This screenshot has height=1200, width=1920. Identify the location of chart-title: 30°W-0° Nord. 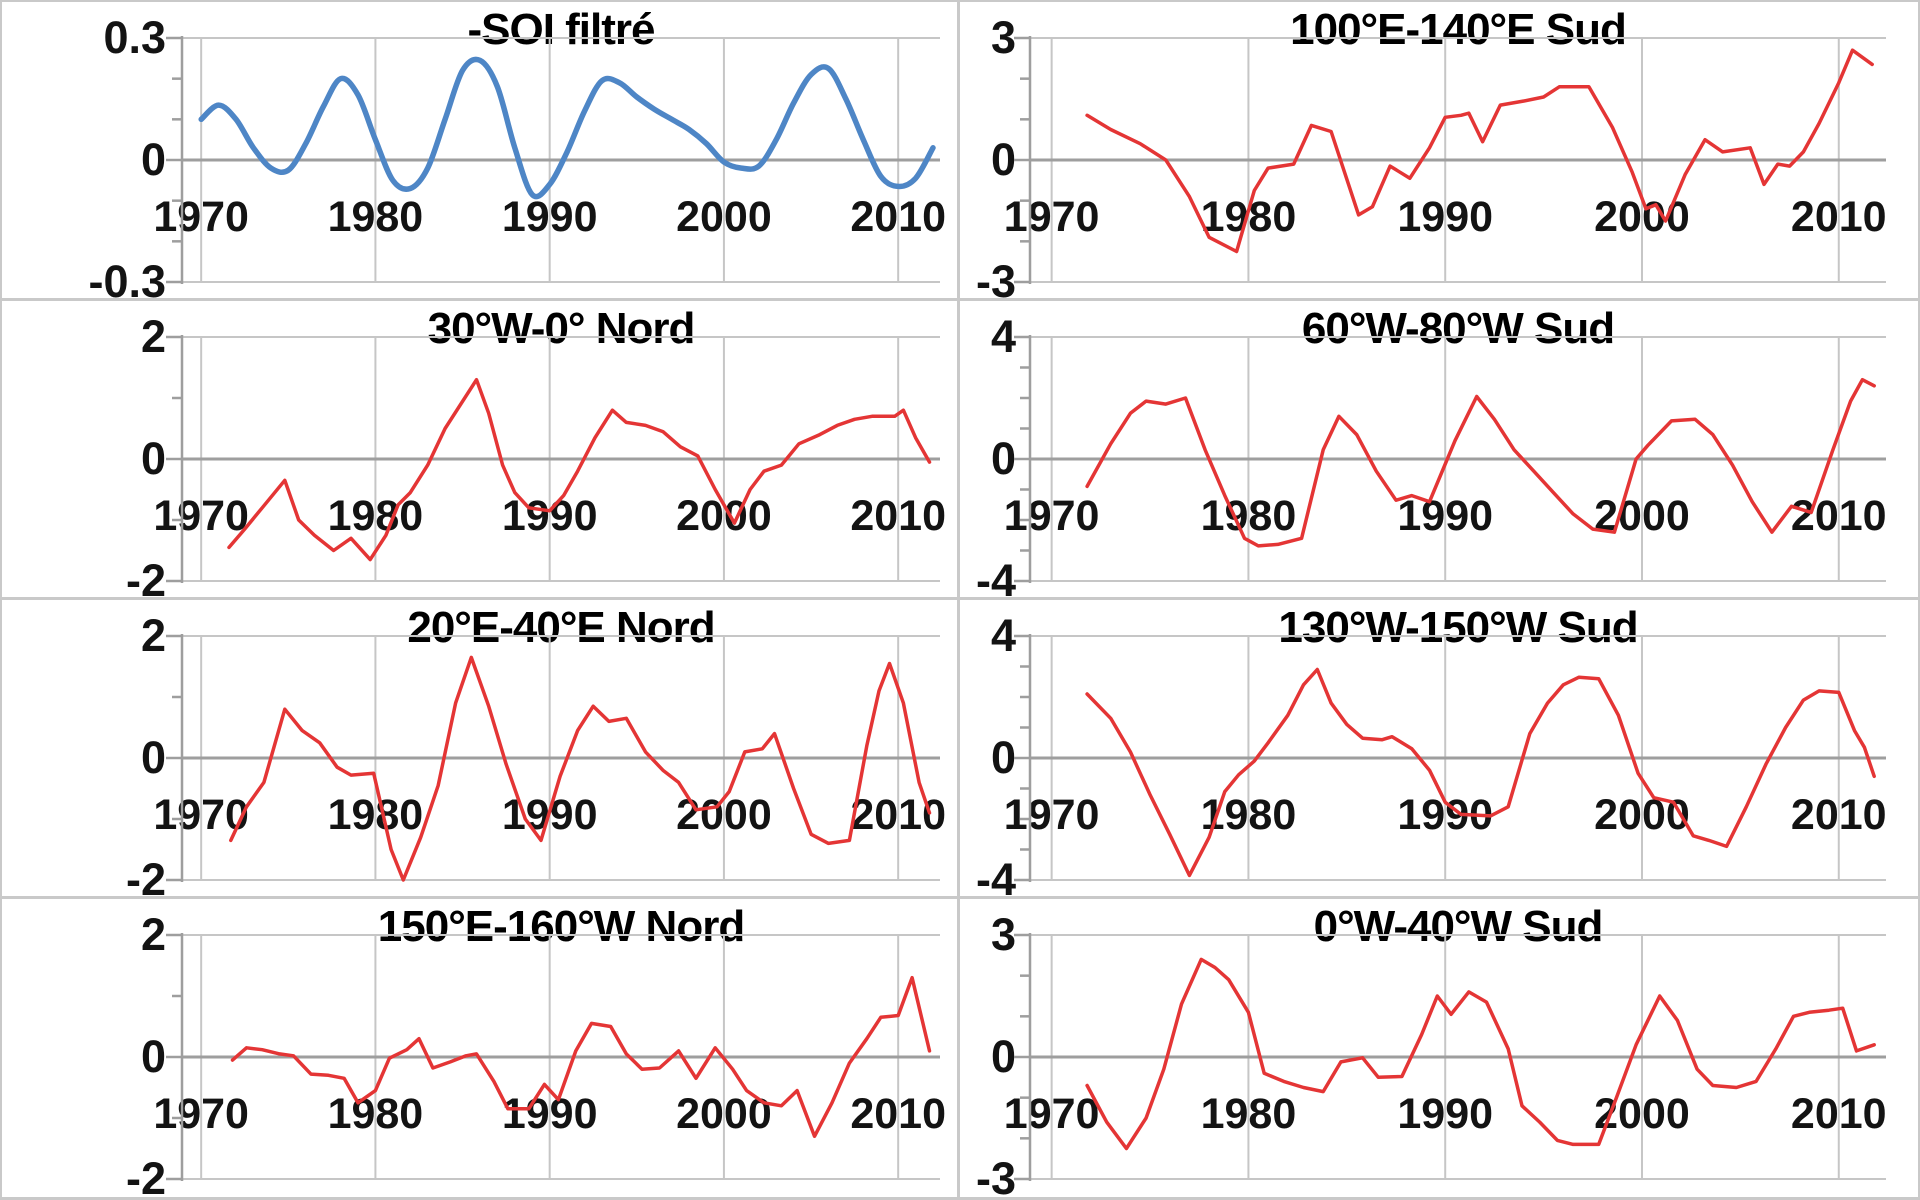
(561, 328).